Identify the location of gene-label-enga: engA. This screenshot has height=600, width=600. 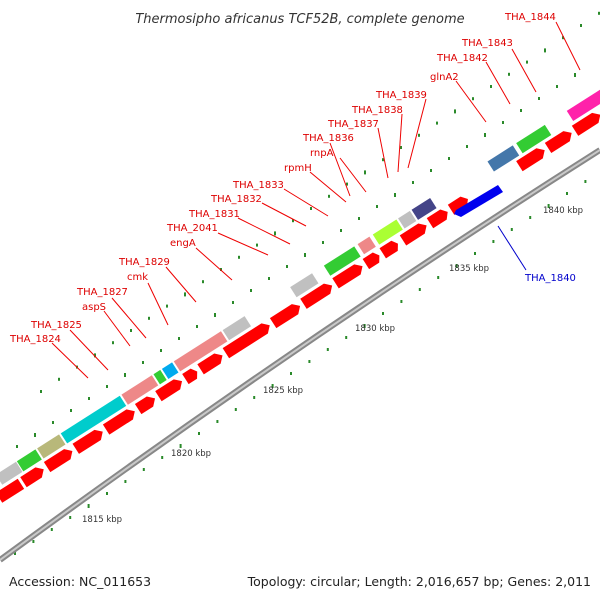
(183, 243).